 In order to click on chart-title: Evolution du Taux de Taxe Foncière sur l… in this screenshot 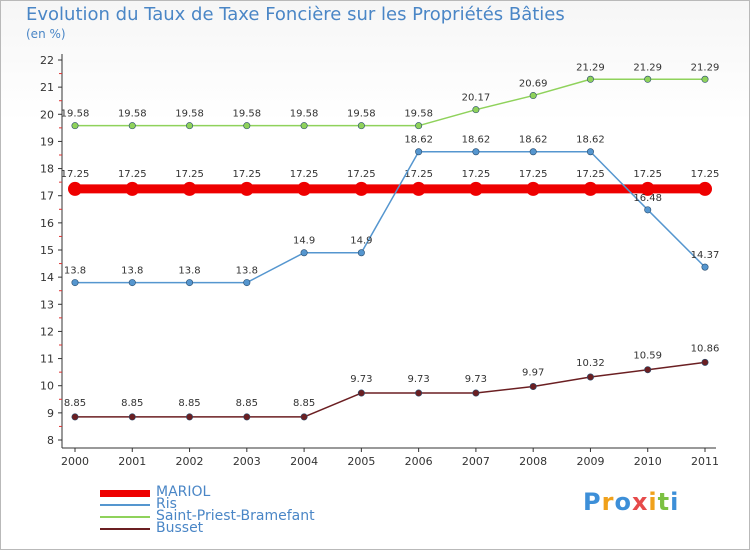, I will do `click(295, 14)`.